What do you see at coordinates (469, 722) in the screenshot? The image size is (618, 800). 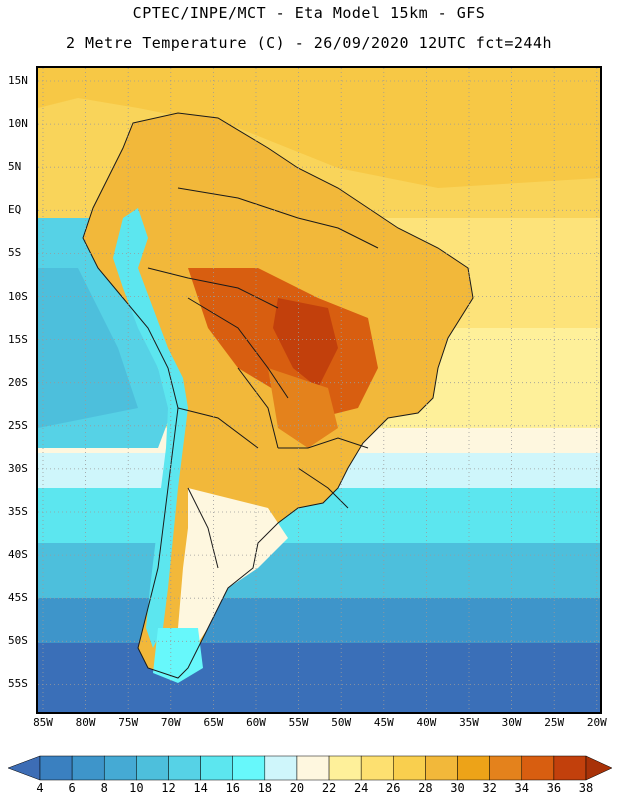 I see `lon-label: 35W` at bounding box center [469, 722].